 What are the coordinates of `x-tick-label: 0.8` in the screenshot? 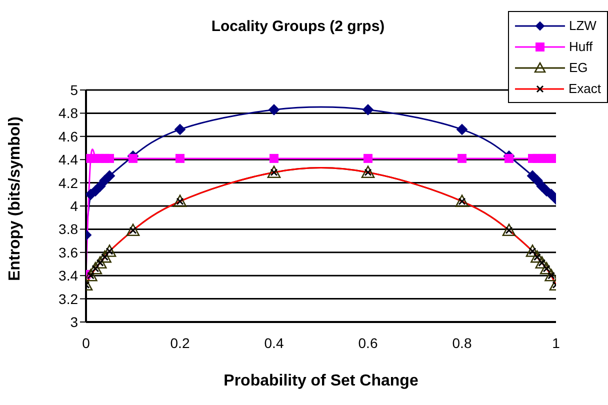 It's located at (462, 342).